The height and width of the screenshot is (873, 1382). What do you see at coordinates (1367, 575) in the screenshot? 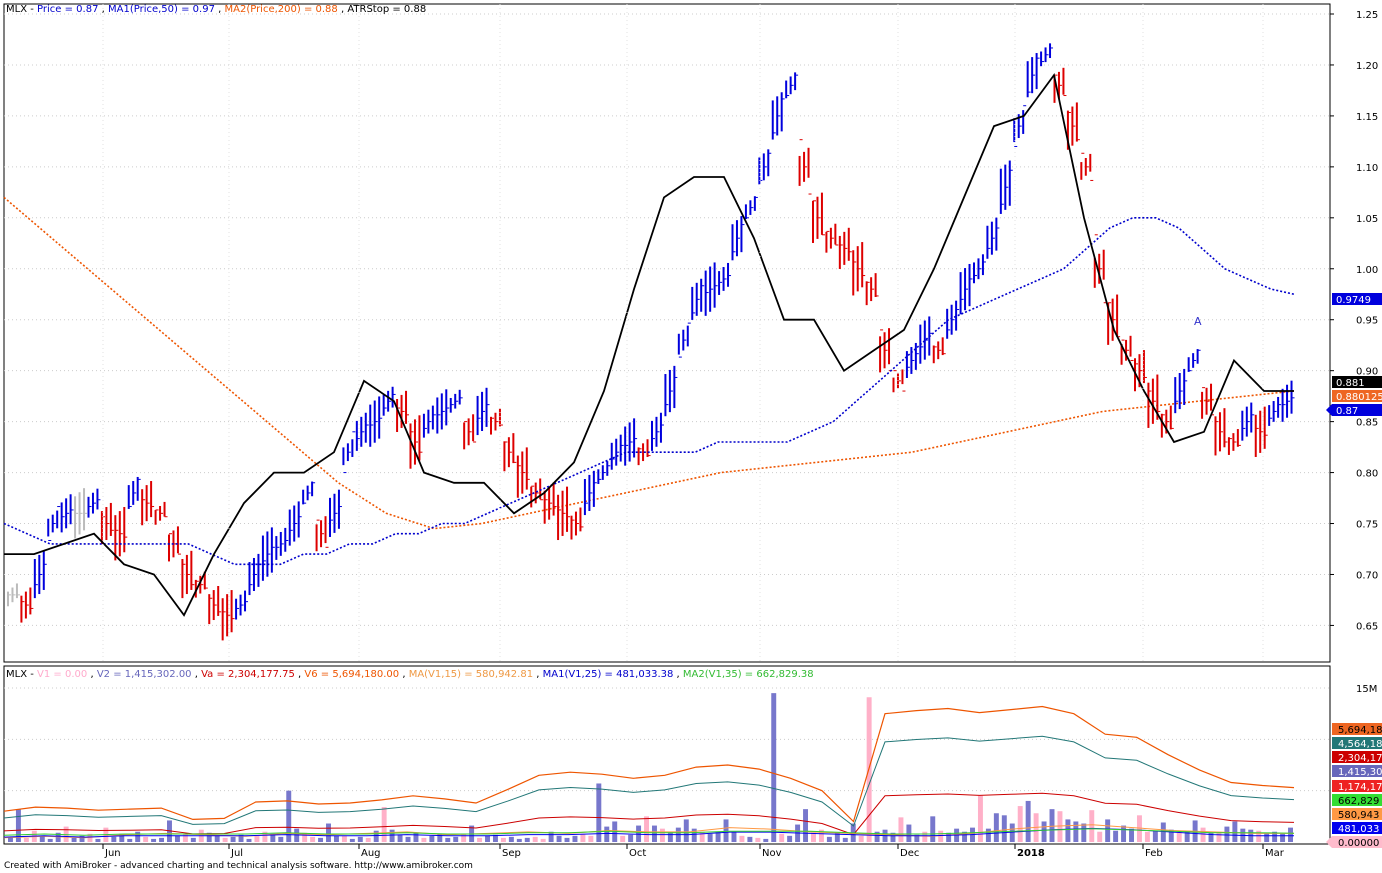
I see `price-tick-label: 0.70` at bounding box center [1367, 575].